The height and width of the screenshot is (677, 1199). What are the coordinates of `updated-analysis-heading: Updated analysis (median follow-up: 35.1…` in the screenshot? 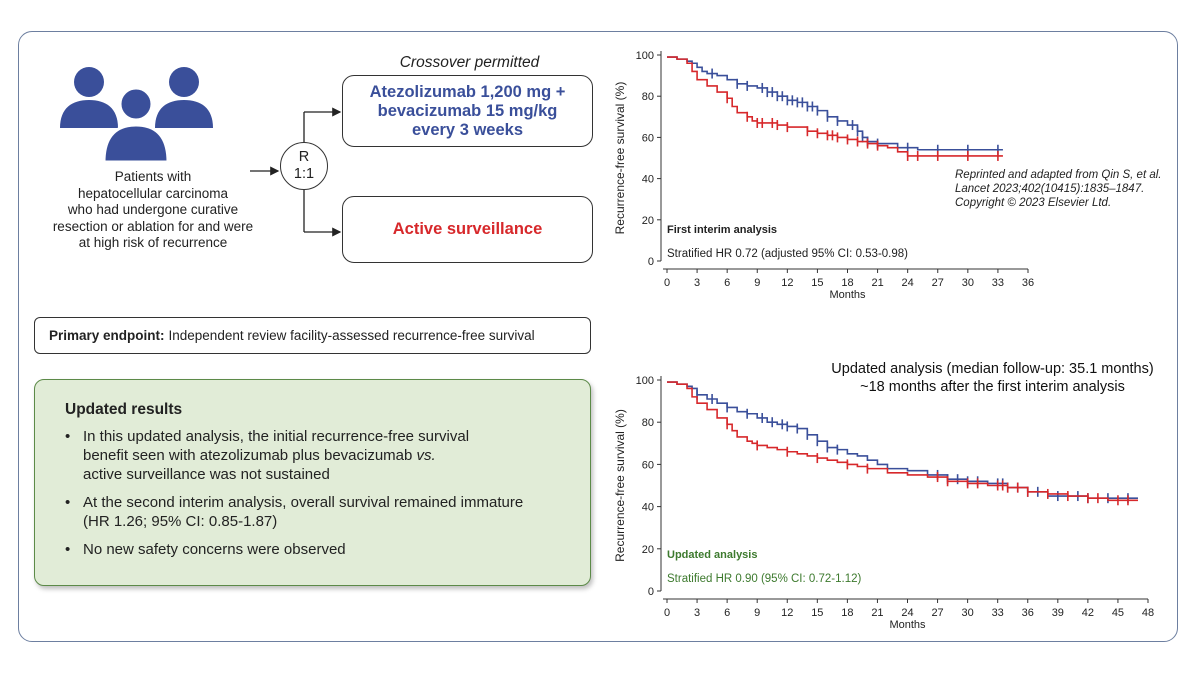 It's located at (992, 378).